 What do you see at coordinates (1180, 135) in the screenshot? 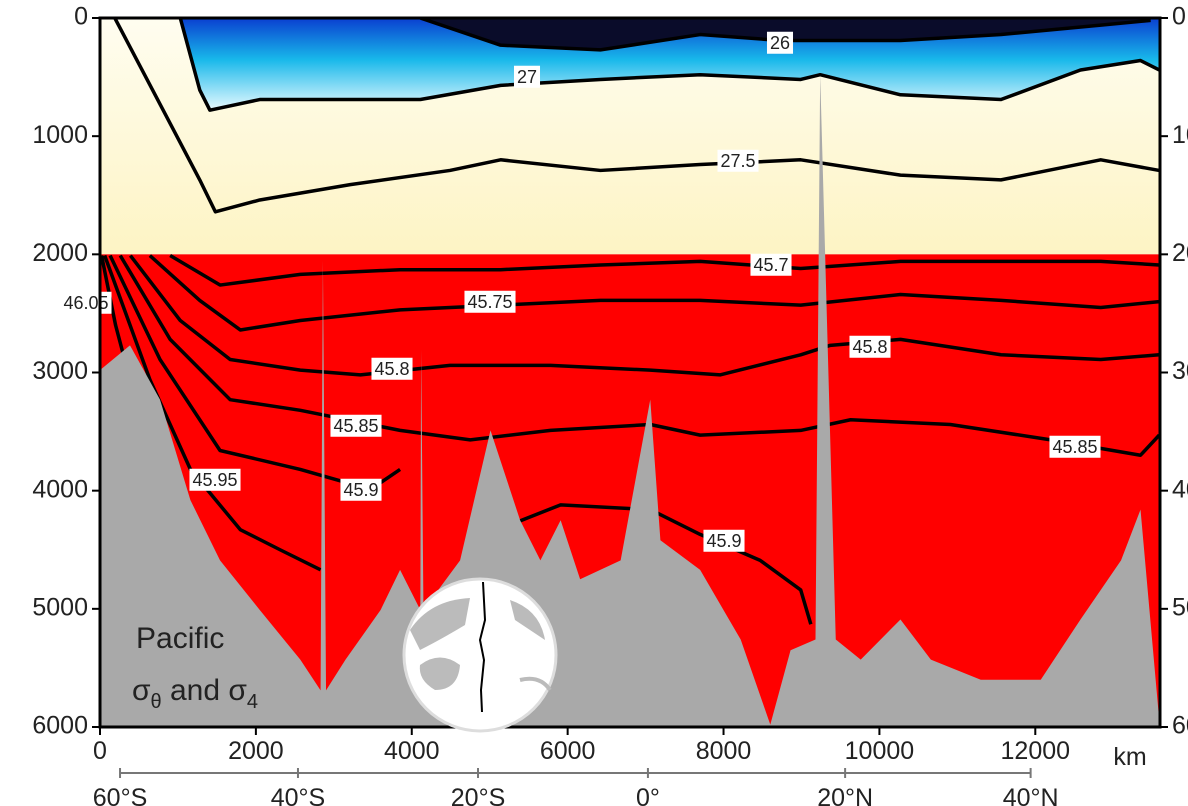
I see `y-tick-label-right: 1000` at bounding box center [1180, 135].